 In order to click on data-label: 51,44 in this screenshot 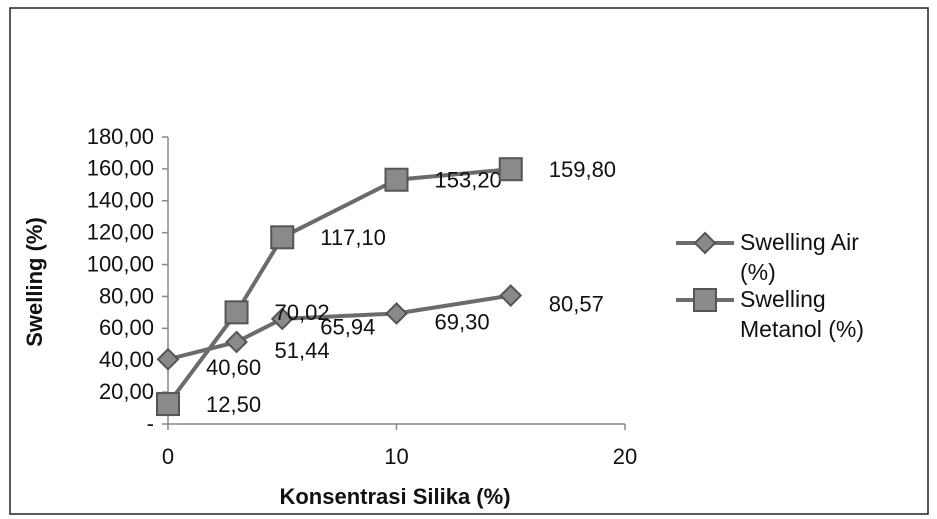, I will do `click(302, 350)`.